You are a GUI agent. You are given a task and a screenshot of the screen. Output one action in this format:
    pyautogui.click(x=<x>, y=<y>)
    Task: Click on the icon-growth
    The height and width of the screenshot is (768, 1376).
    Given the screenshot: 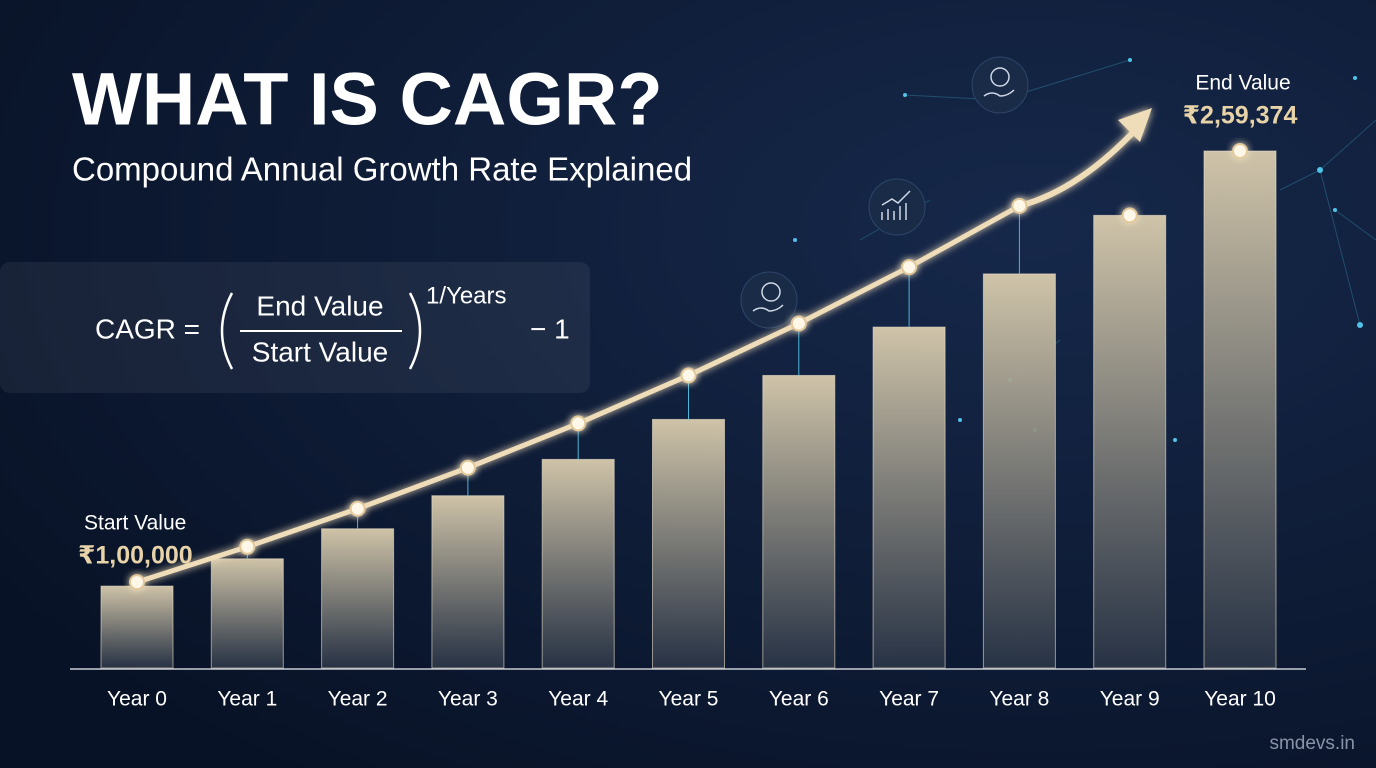 What is the action you would take?
    pyautogui.click(x=897, y=207)
    